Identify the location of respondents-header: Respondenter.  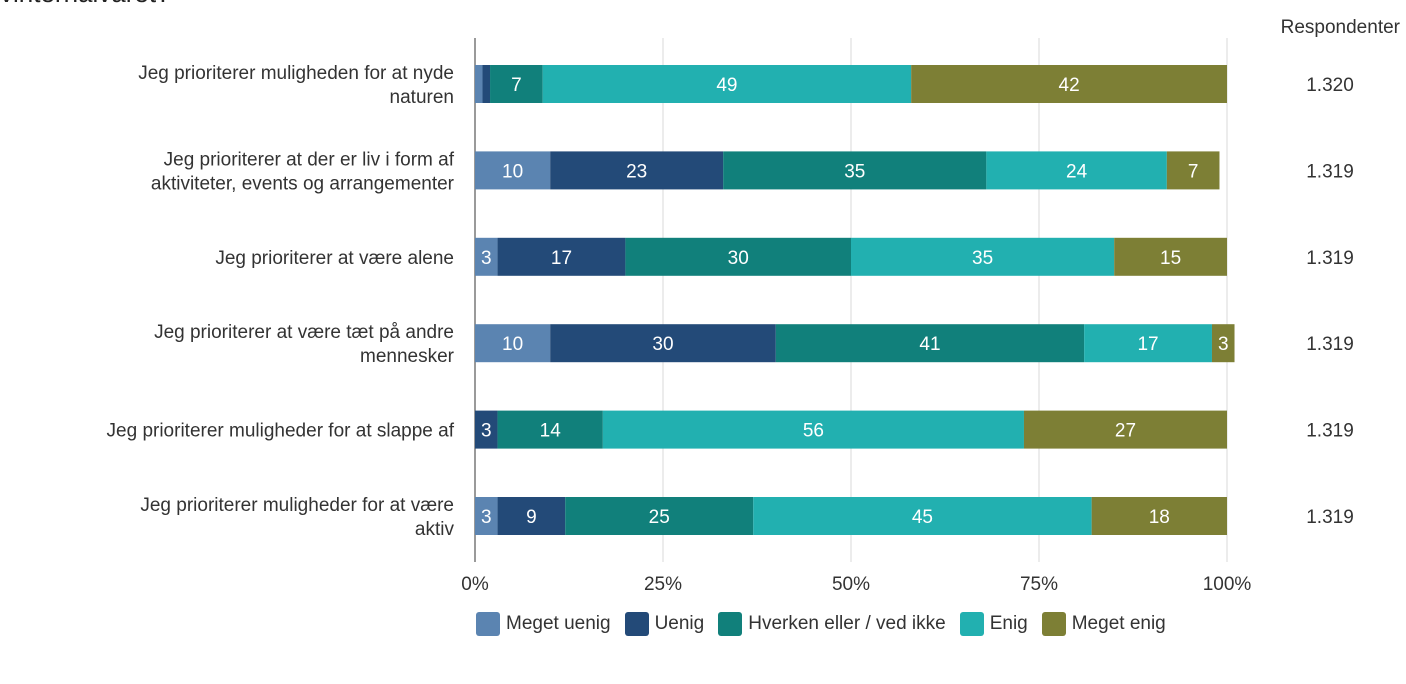
(1341, 27).